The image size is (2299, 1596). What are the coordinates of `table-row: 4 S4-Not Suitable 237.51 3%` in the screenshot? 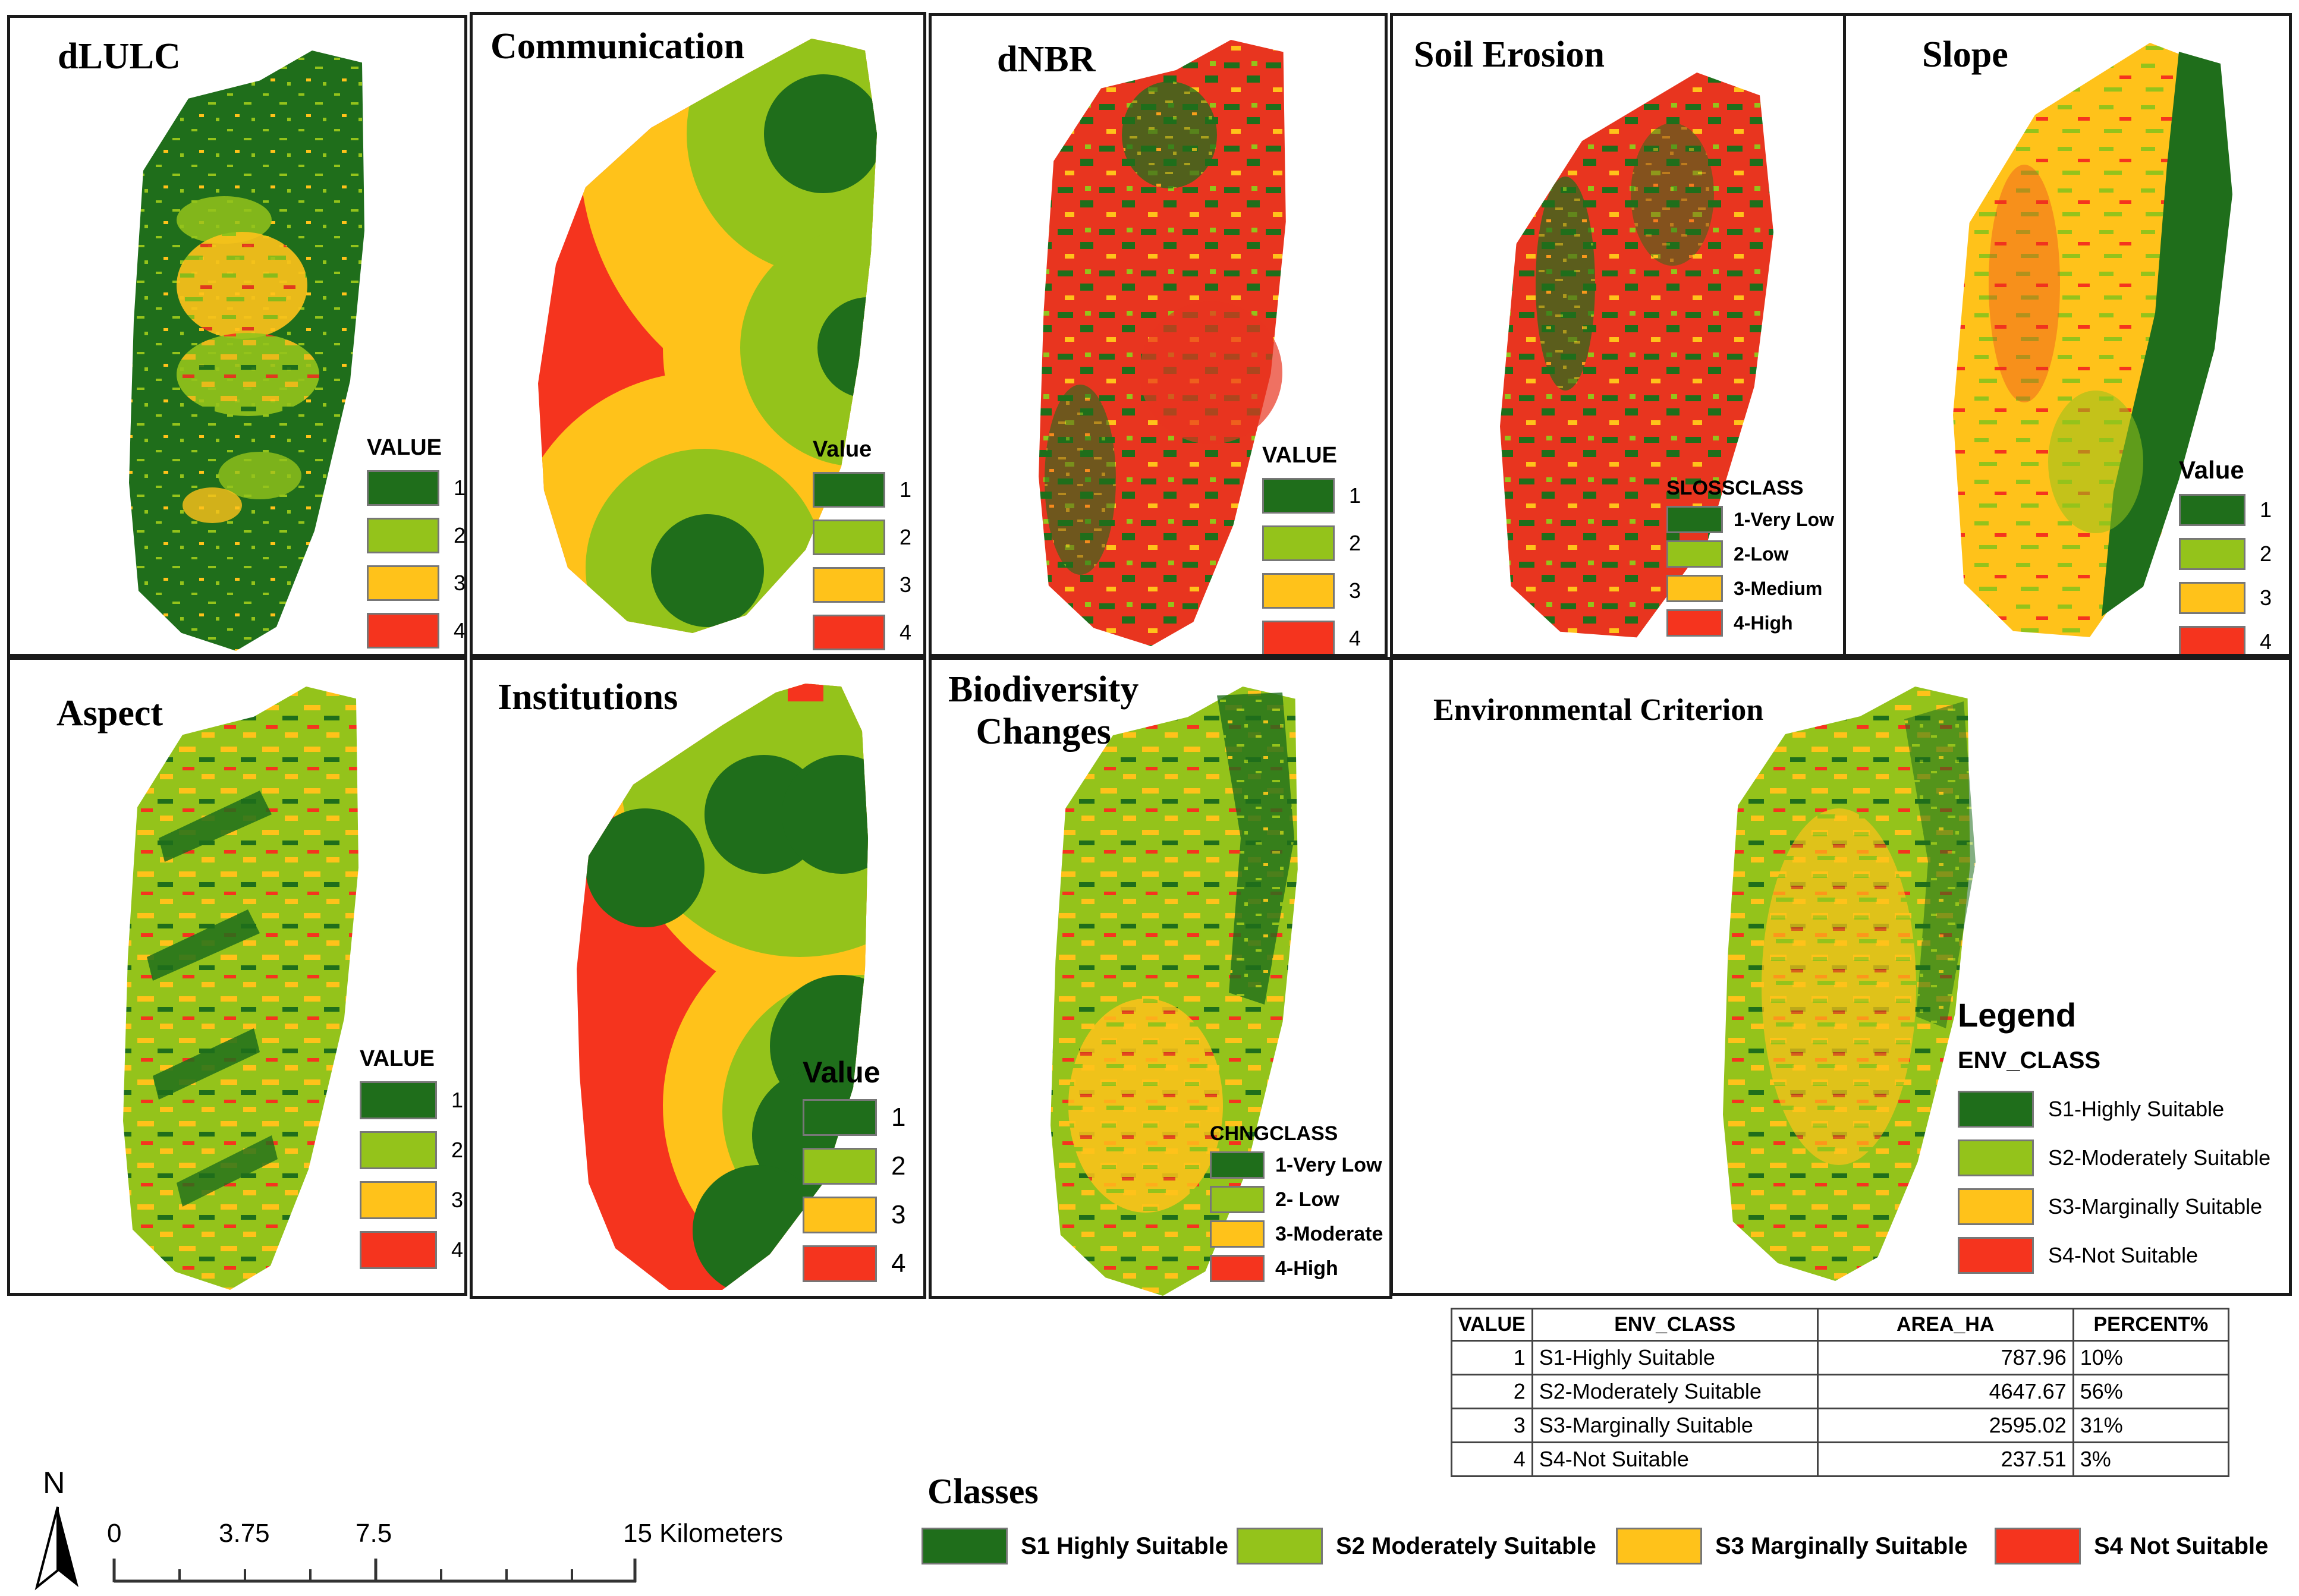 It's located at (1840, 1459).